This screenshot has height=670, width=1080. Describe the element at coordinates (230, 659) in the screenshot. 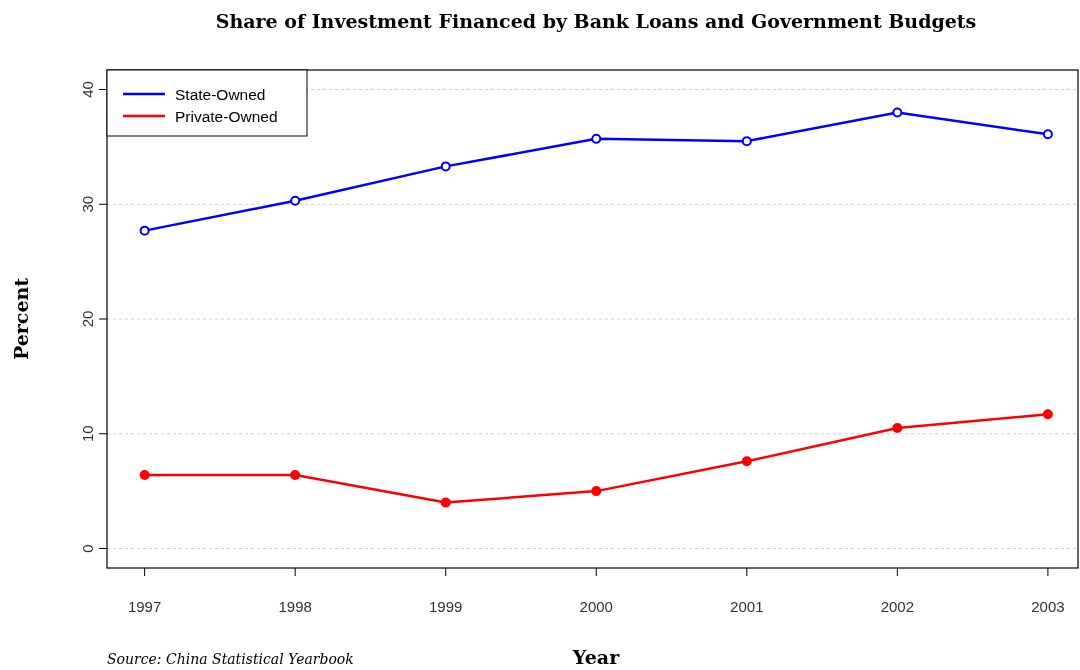

I see `source-note: Source: China Statistical Yearbook` at that location.